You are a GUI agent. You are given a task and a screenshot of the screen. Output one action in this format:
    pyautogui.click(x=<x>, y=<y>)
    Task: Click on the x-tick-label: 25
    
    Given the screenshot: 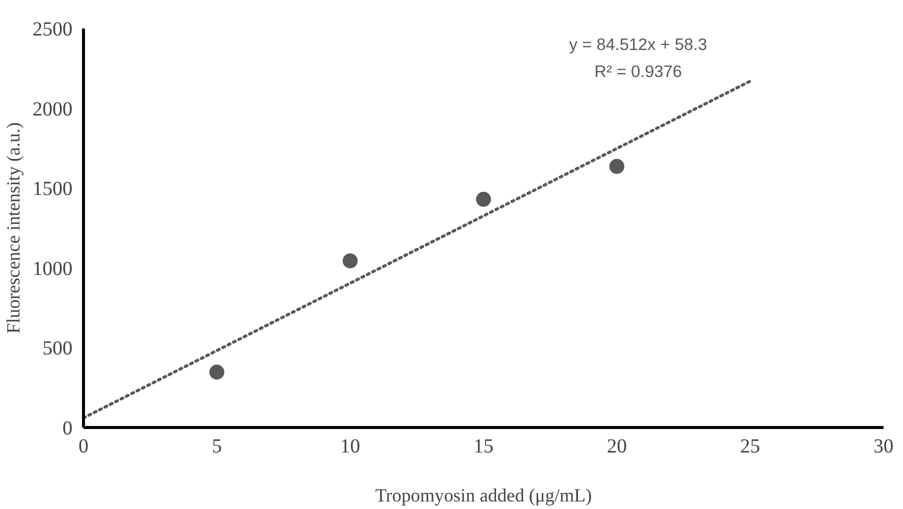 What is the action you would take?
    pyautogui.click(x=750, y=447)
    